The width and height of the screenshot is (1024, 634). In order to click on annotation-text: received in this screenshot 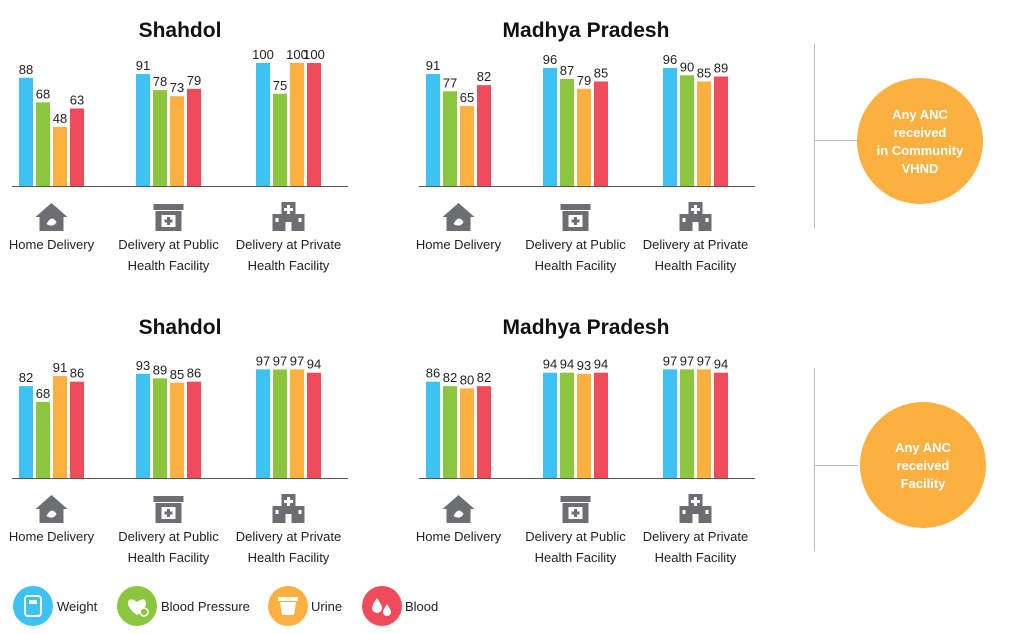, I will do `click(920, 132)`.